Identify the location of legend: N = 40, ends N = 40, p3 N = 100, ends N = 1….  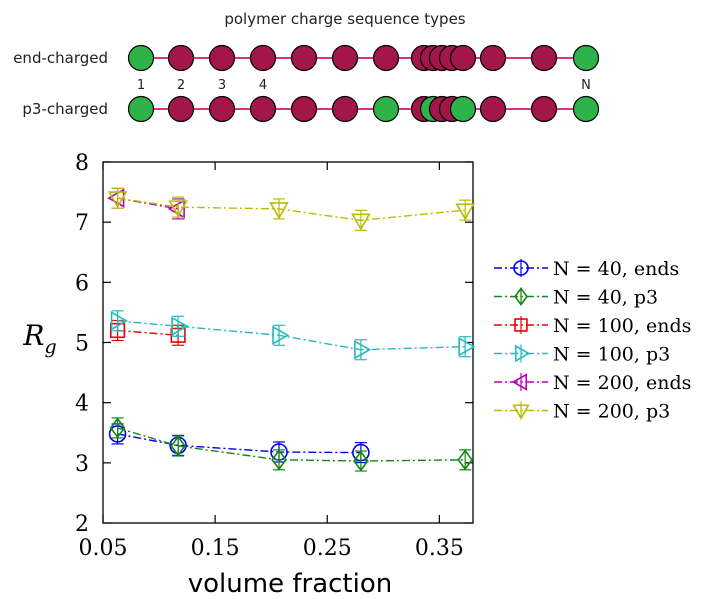
(592, 340).